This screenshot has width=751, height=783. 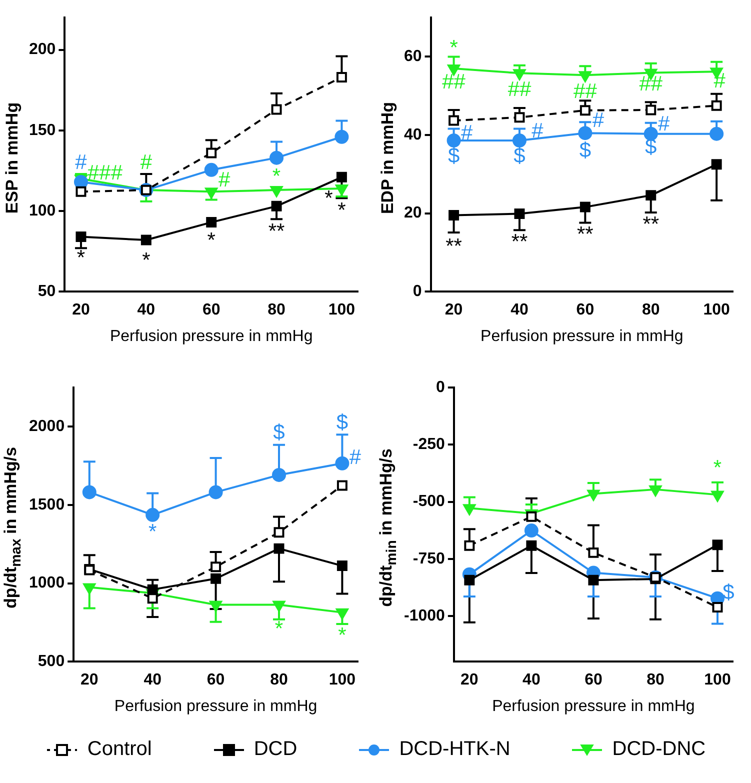 What do you see at coordinates (42, 211) in the screenshot?
I see `y-tick-label: 100` at bounding box center [42, 211].